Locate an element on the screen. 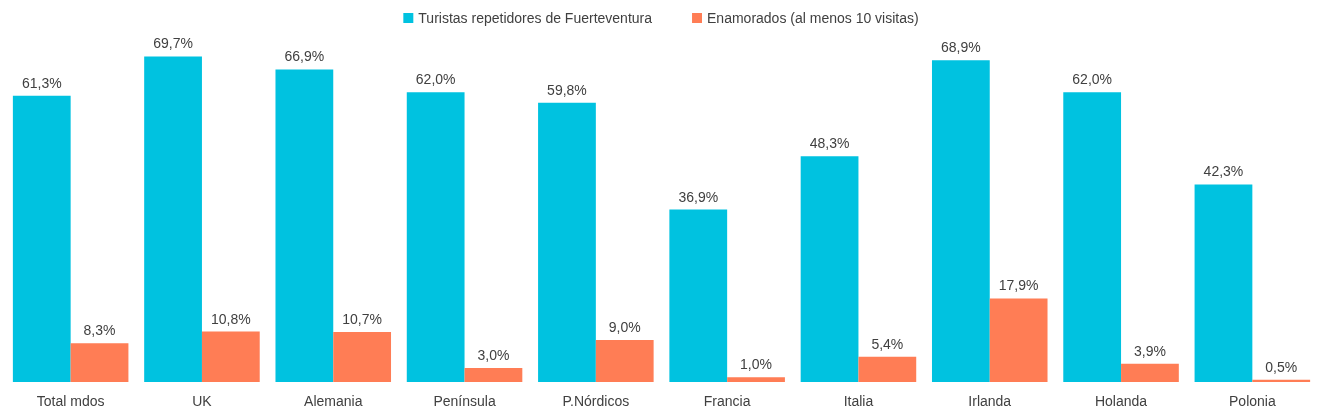 The width and height of the screenshot is (1322, 414). data-label: 36,9% is located at coordinates (698, 196).